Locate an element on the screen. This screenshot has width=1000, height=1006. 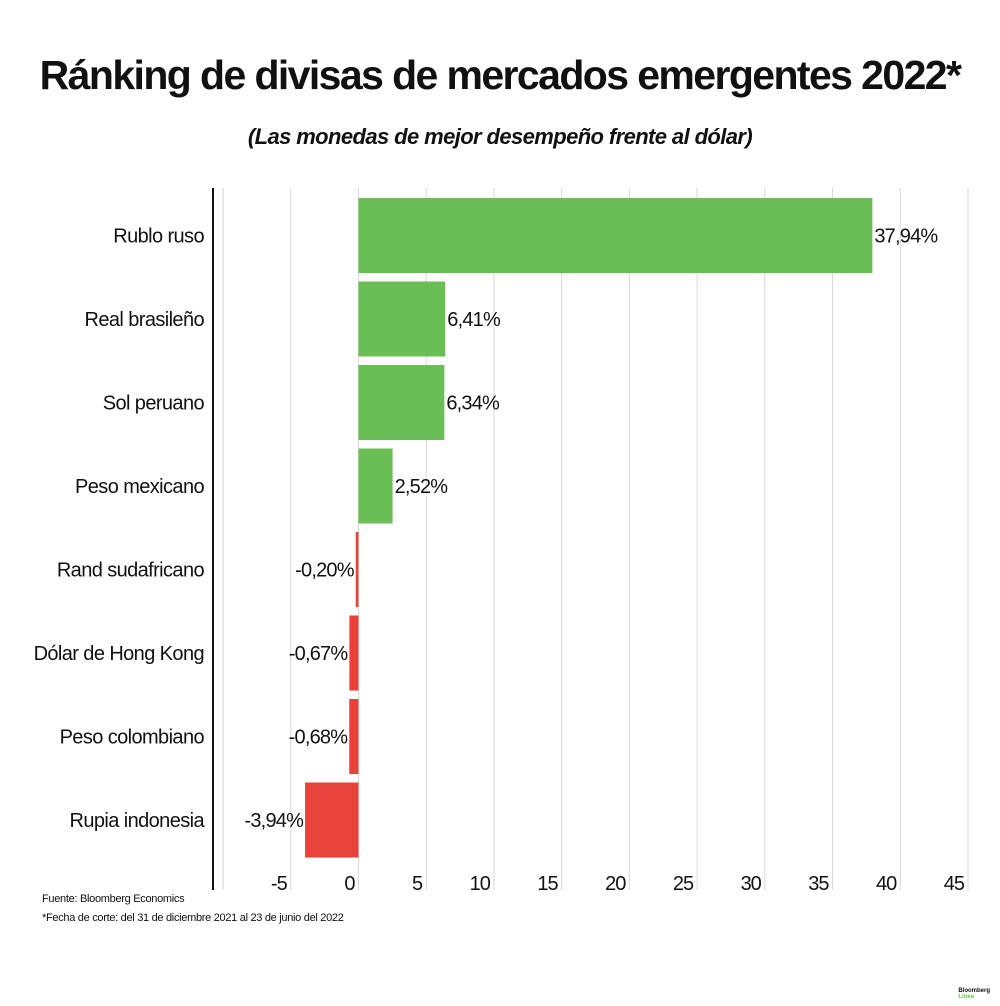
source-note: Fuente: Bloomberg Economics is located at coordinates (113, 899).